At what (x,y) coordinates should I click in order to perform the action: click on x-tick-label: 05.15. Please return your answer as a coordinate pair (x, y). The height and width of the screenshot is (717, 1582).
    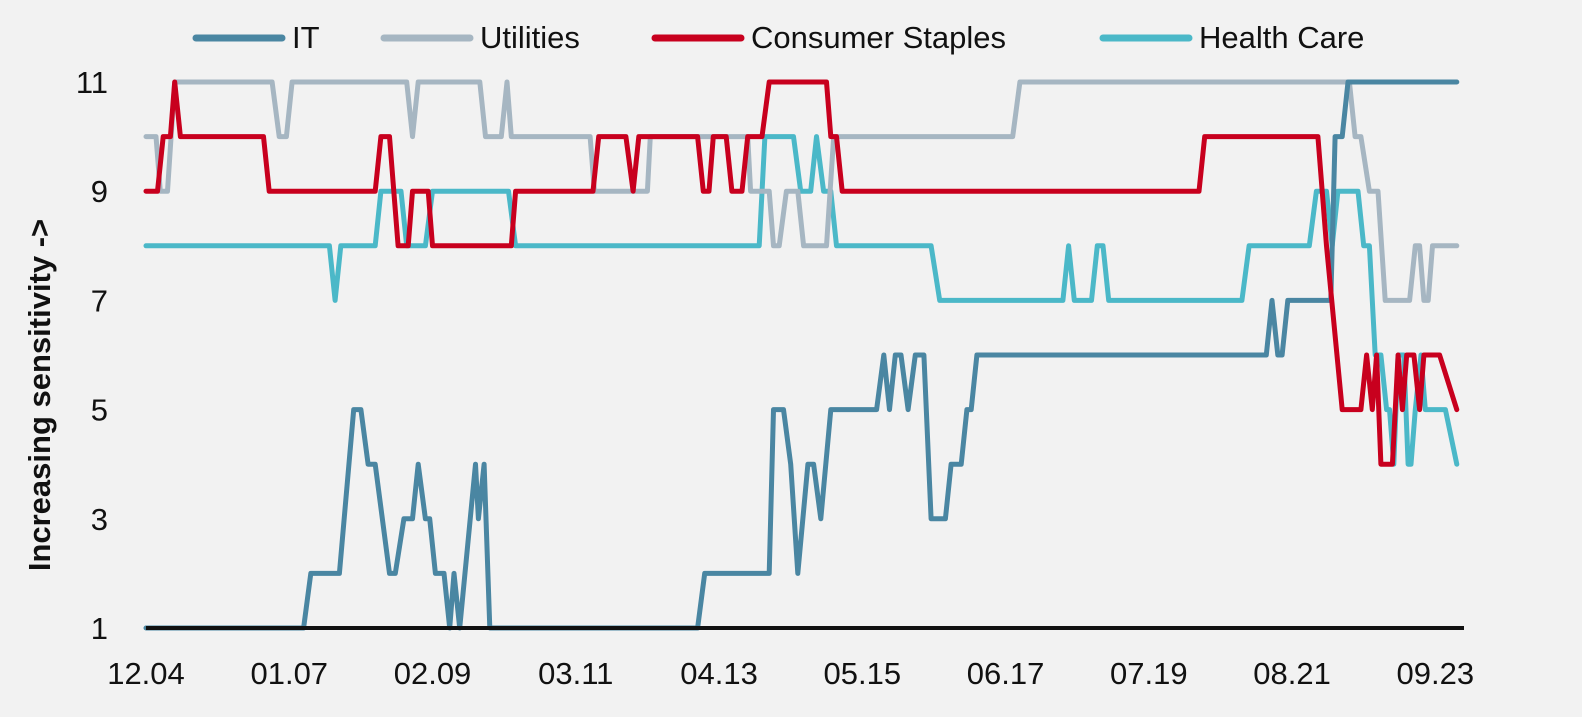
    Looking at the image, I should click on (863, 673).